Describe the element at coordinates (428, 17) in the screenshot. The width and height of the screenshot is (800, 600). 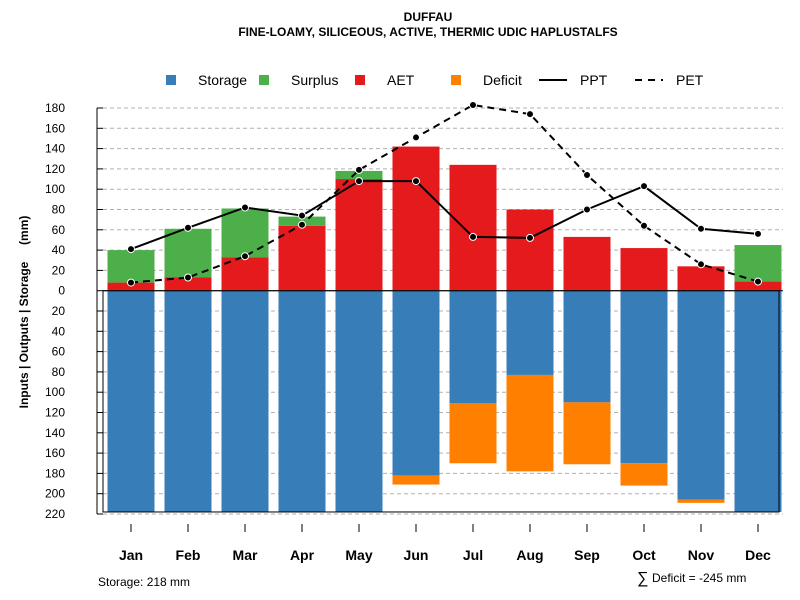
I see `chart-title: DUFFAU` at that location.